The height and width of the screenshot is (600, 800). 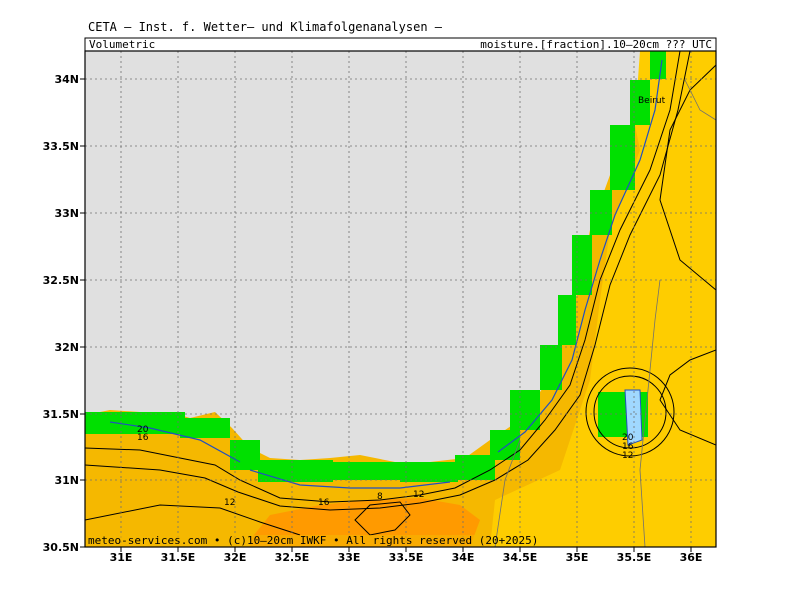 What do you see at coordinates (577, 557) in the screenshot?
I see `x-tick-label: 35E` at bounding box center [577, 557].